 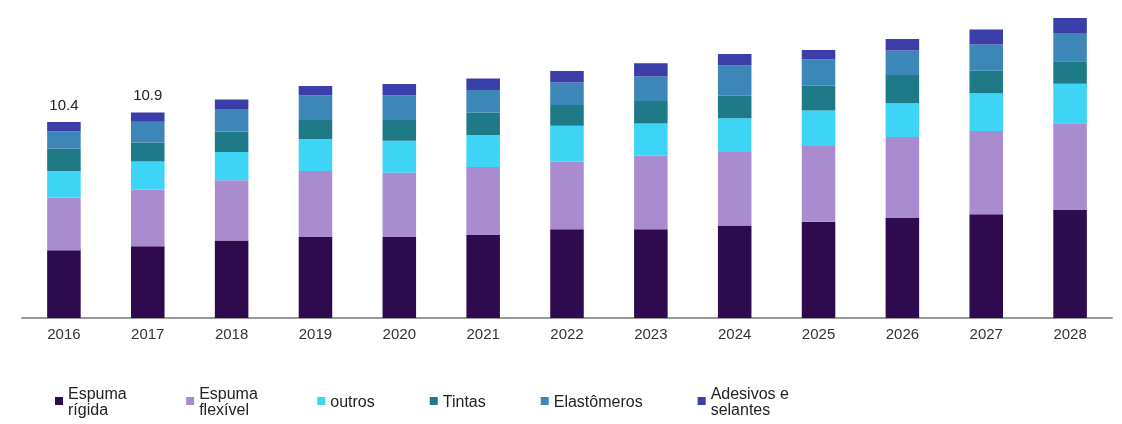 I want to click on x-tick-label: 2016, so click(x=64, y=333).